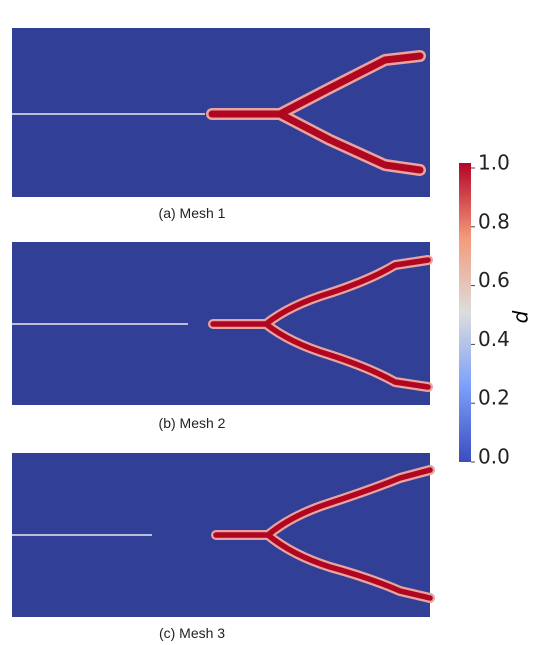 This screenshot has height=645, width=539. What do you see at coordinates (494, 280) in the screenshot?
I see `tick-label: 0.6` at bounding box center [494, 280].